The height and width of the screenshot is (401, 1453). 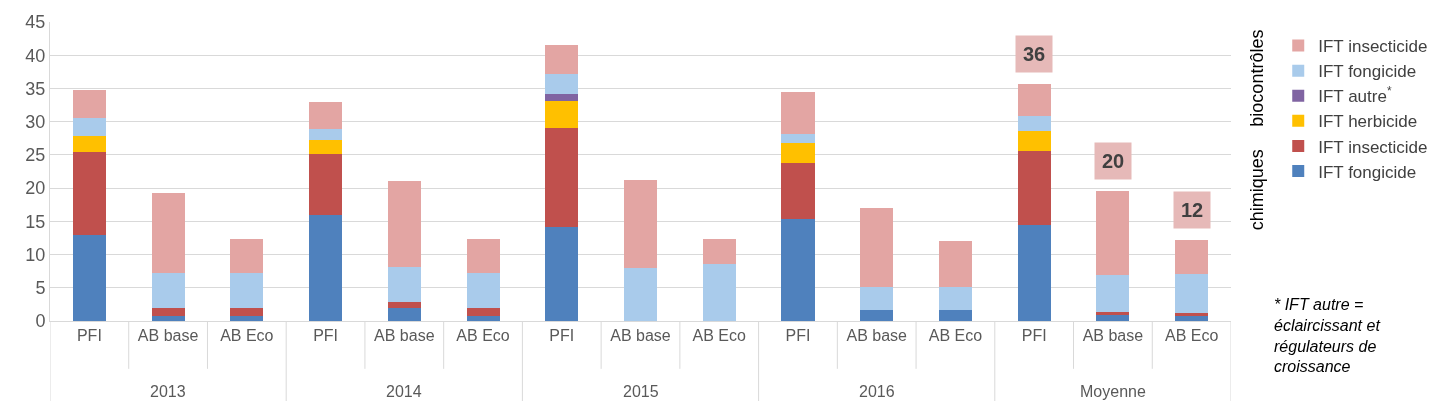 I want to click on text: 2013, so click(x=168, y=391).